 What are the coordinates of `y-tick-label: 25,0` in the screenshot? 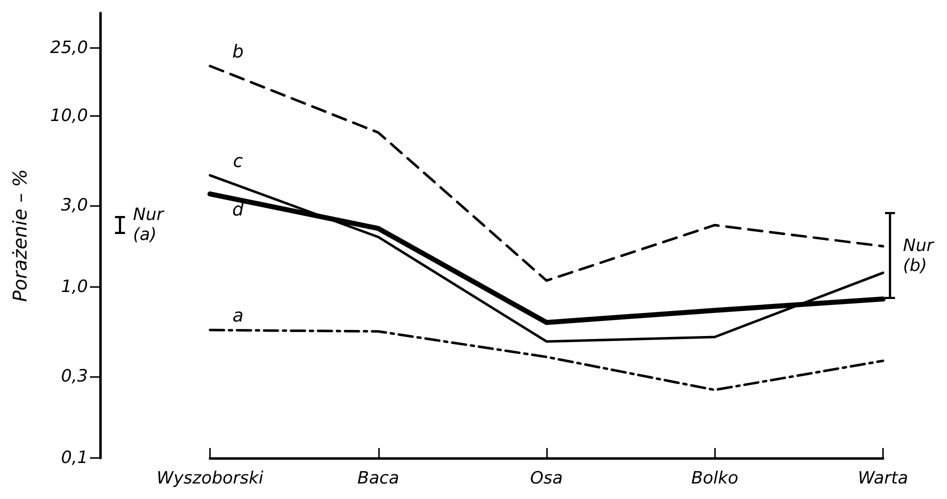 It's located at (69, 48).